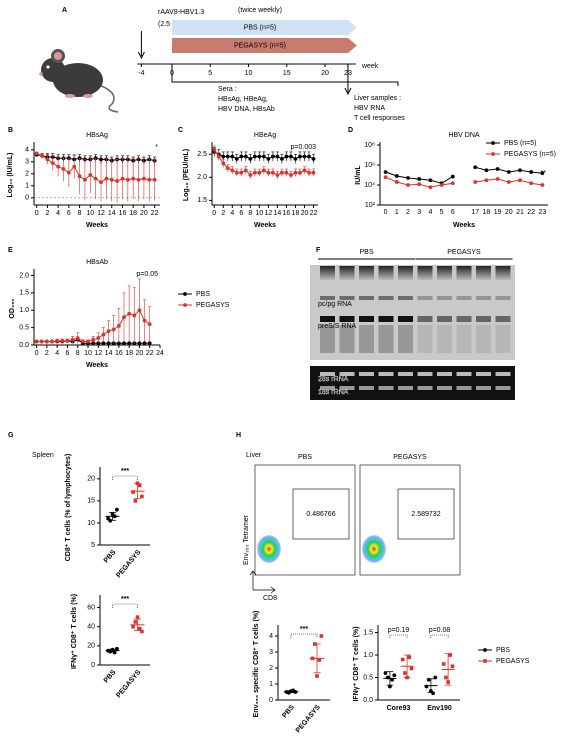 The image size is (570, 742). I want to click on x-tick-label: 1, so click(397, 212).